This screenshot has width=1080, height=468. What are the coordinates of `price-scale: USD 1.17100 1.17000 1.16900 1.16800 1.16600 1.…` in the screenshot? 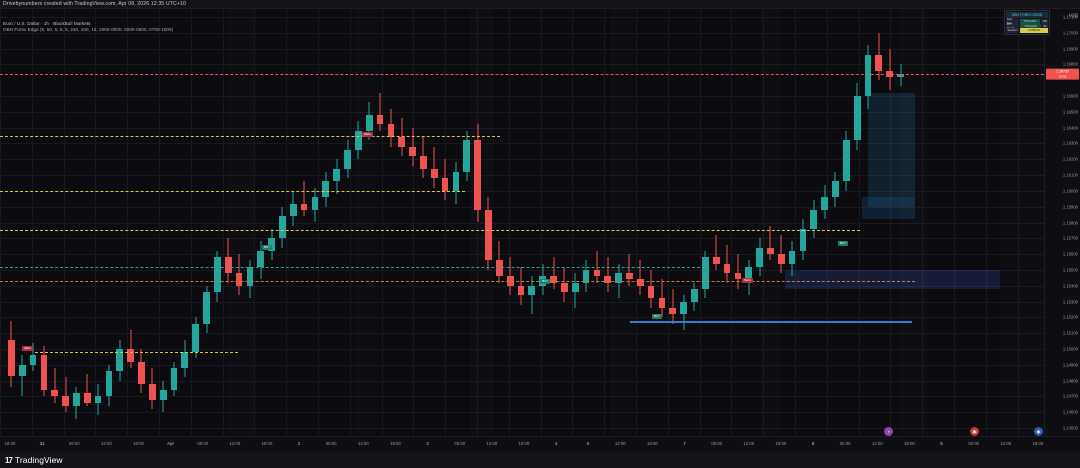 It's located at (1062, 222).